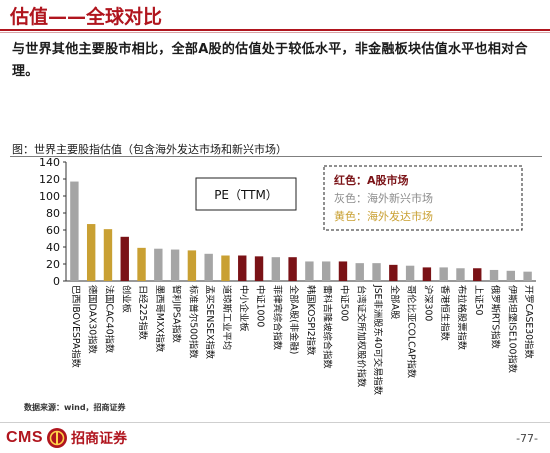 The image size is (550, 453). What do you see at coordinates (478, 300) in the screenshot?
I see `x-tick-label: 上证50` at bounding box center [478, 300].